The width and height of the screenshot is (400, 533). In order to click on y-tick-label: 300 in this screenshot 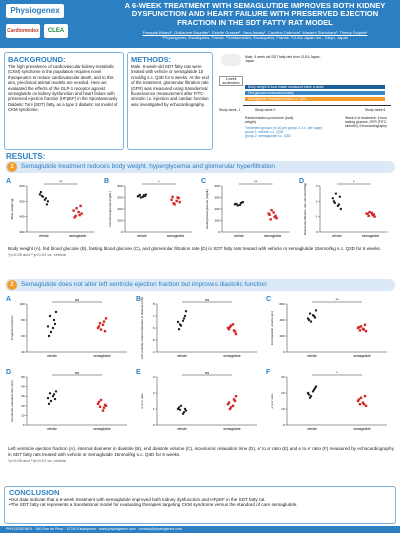, I will do `click(216, 198)`.